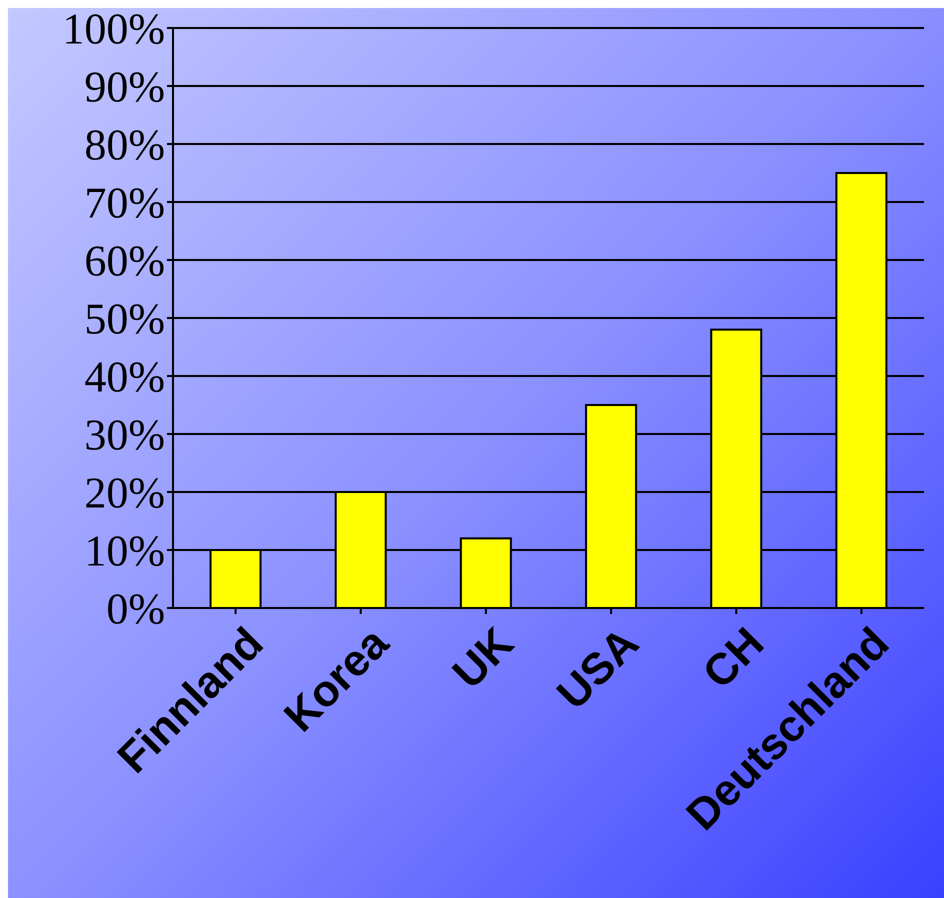  Describe the element at coordinates (124, 319) in the screenshot. I see `y-tick-label: 50%` at that location.